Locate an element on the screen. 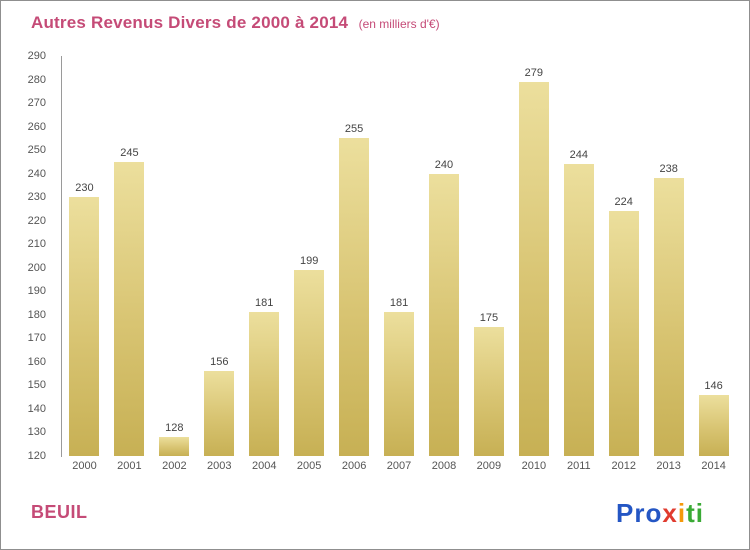  bar-value-label: 238 is located at coordinates (668, 169).